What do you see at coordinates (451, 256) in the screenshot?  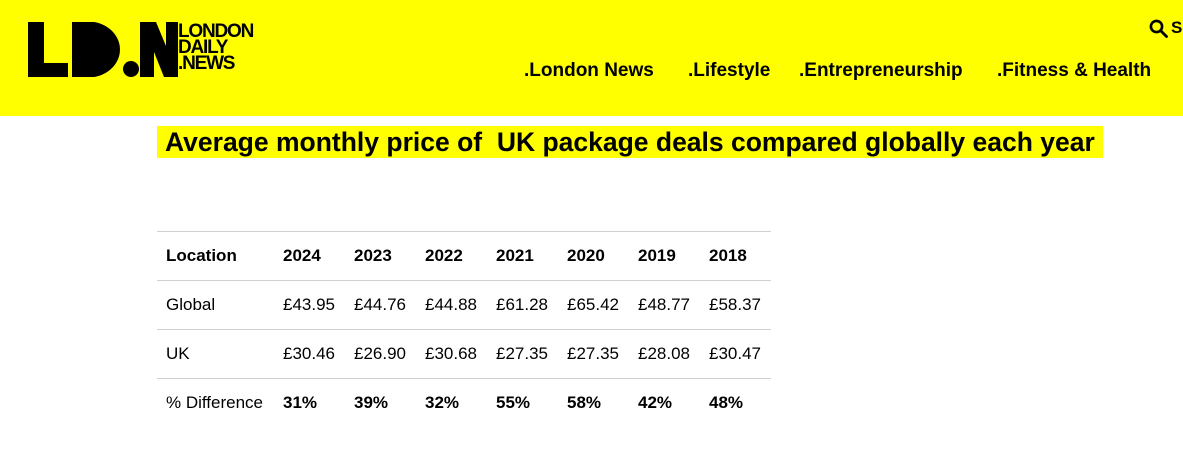 I see `column-header: 2022` at bounding box center [451, 256].